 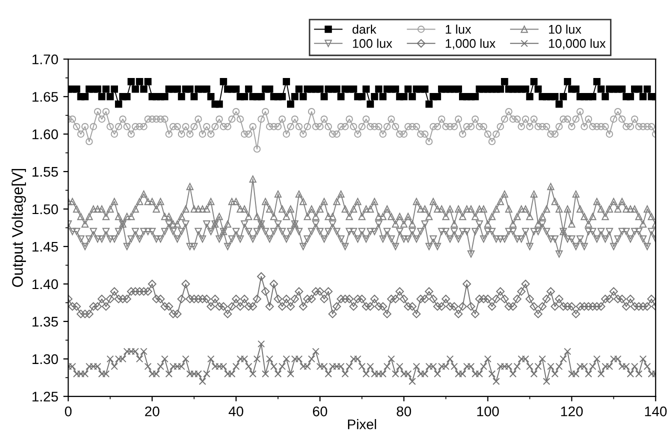 What do you see at coordinates (45, 284) in the screenshot?
I see `y-tick-label: 1.40` at bounding box center [45, 284].